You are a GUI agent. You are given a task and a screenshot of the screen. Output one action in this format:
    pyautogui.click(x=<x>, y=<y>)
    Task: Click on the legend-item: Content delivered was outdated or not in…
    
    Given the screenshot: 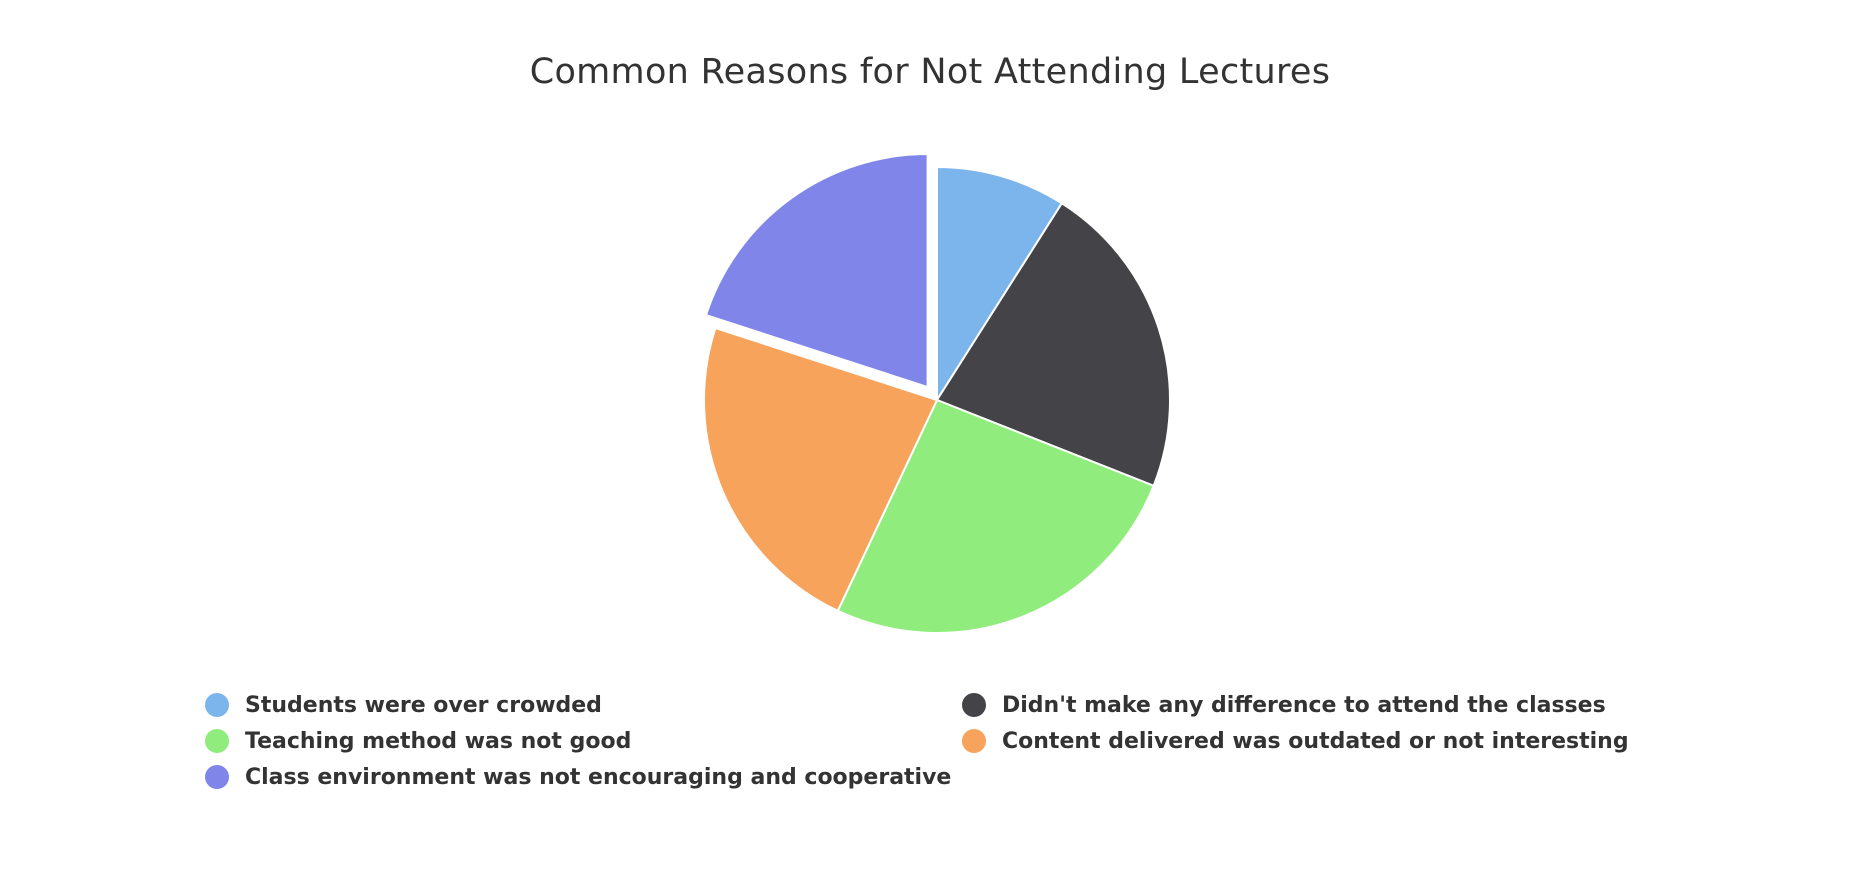 What is the action you would take?
    pyautogui.click(x=1295, y=741)
    